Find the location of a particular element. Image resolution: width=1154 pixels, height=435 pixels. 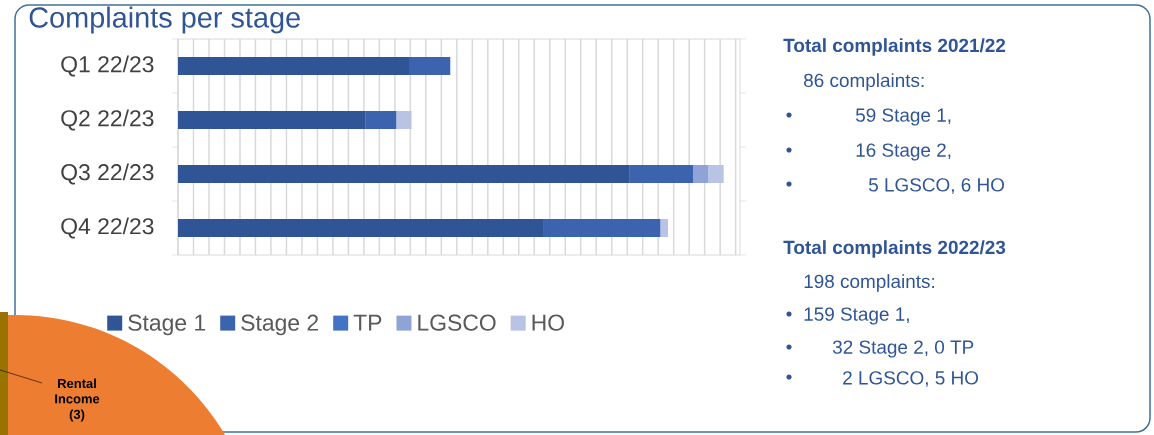

text: 5 LGSCO, 6 HO is located at coordinates (936, 186).